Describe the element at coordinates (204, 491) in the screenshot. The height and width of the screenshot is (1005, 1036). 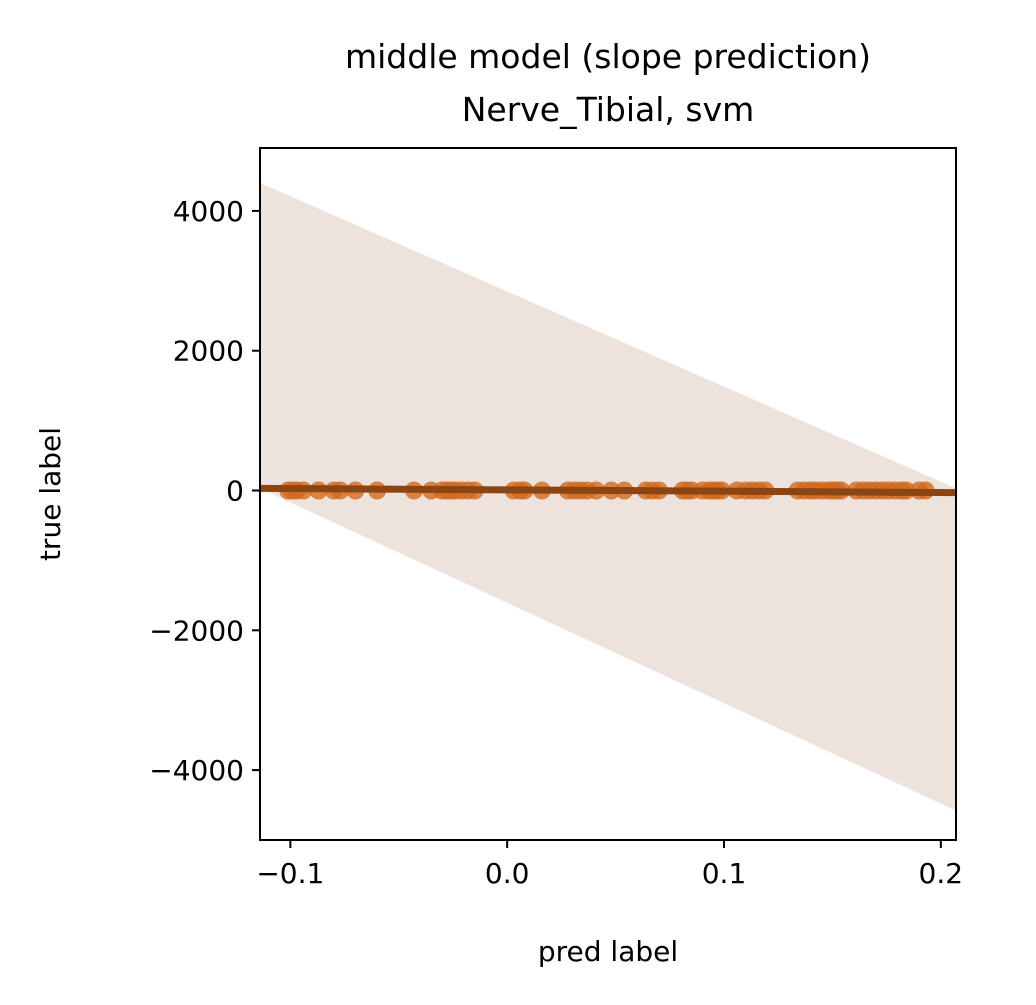
I see `y-axis: −4000 −2000 0 2000 4000` at that location.